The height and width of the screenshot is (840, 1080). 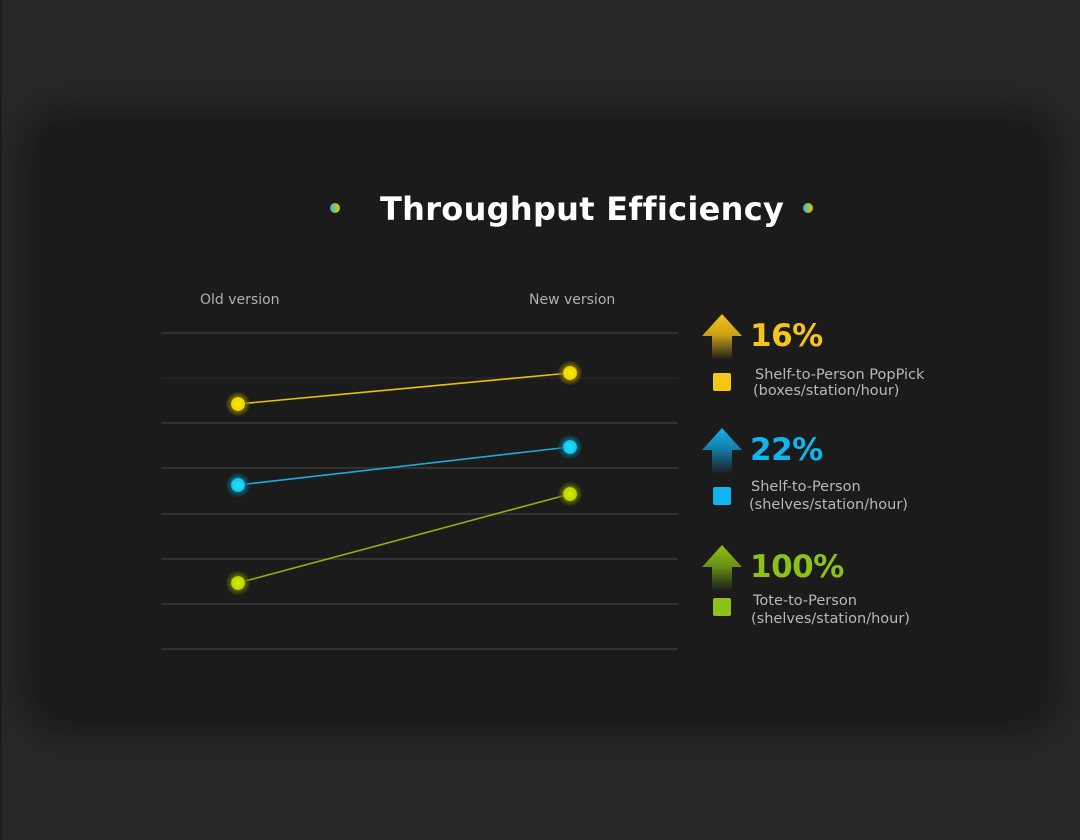 I want to click on title-bar: Throughput Efficiency, so click(x=540, y=209).